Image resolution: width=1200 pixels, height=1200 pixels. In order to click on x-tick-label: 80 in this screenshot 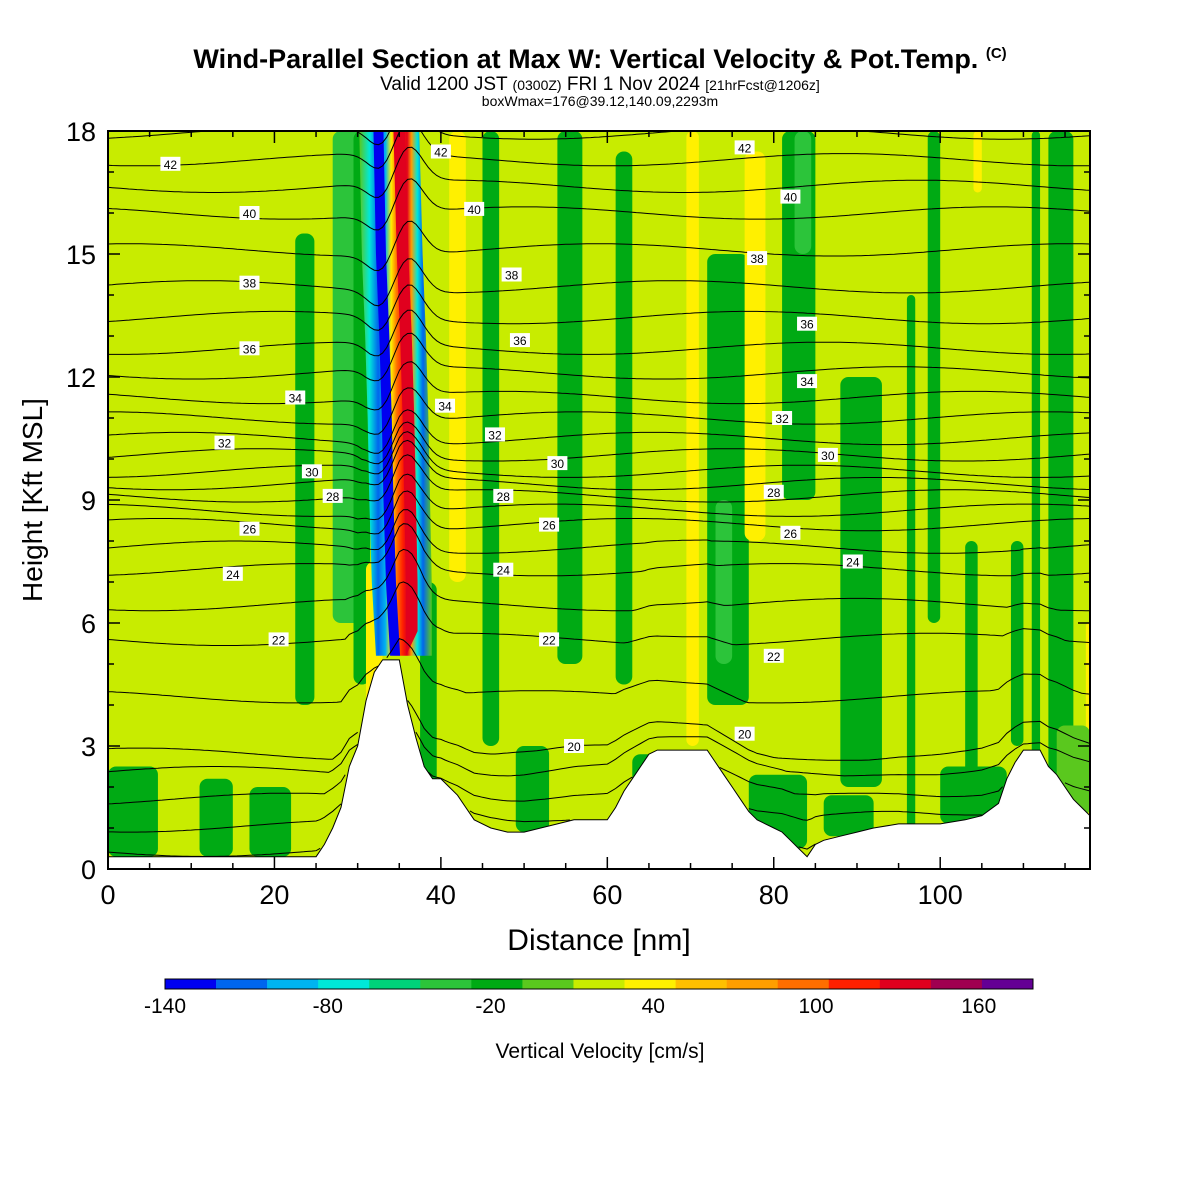, I will do `click(774, 895)`.